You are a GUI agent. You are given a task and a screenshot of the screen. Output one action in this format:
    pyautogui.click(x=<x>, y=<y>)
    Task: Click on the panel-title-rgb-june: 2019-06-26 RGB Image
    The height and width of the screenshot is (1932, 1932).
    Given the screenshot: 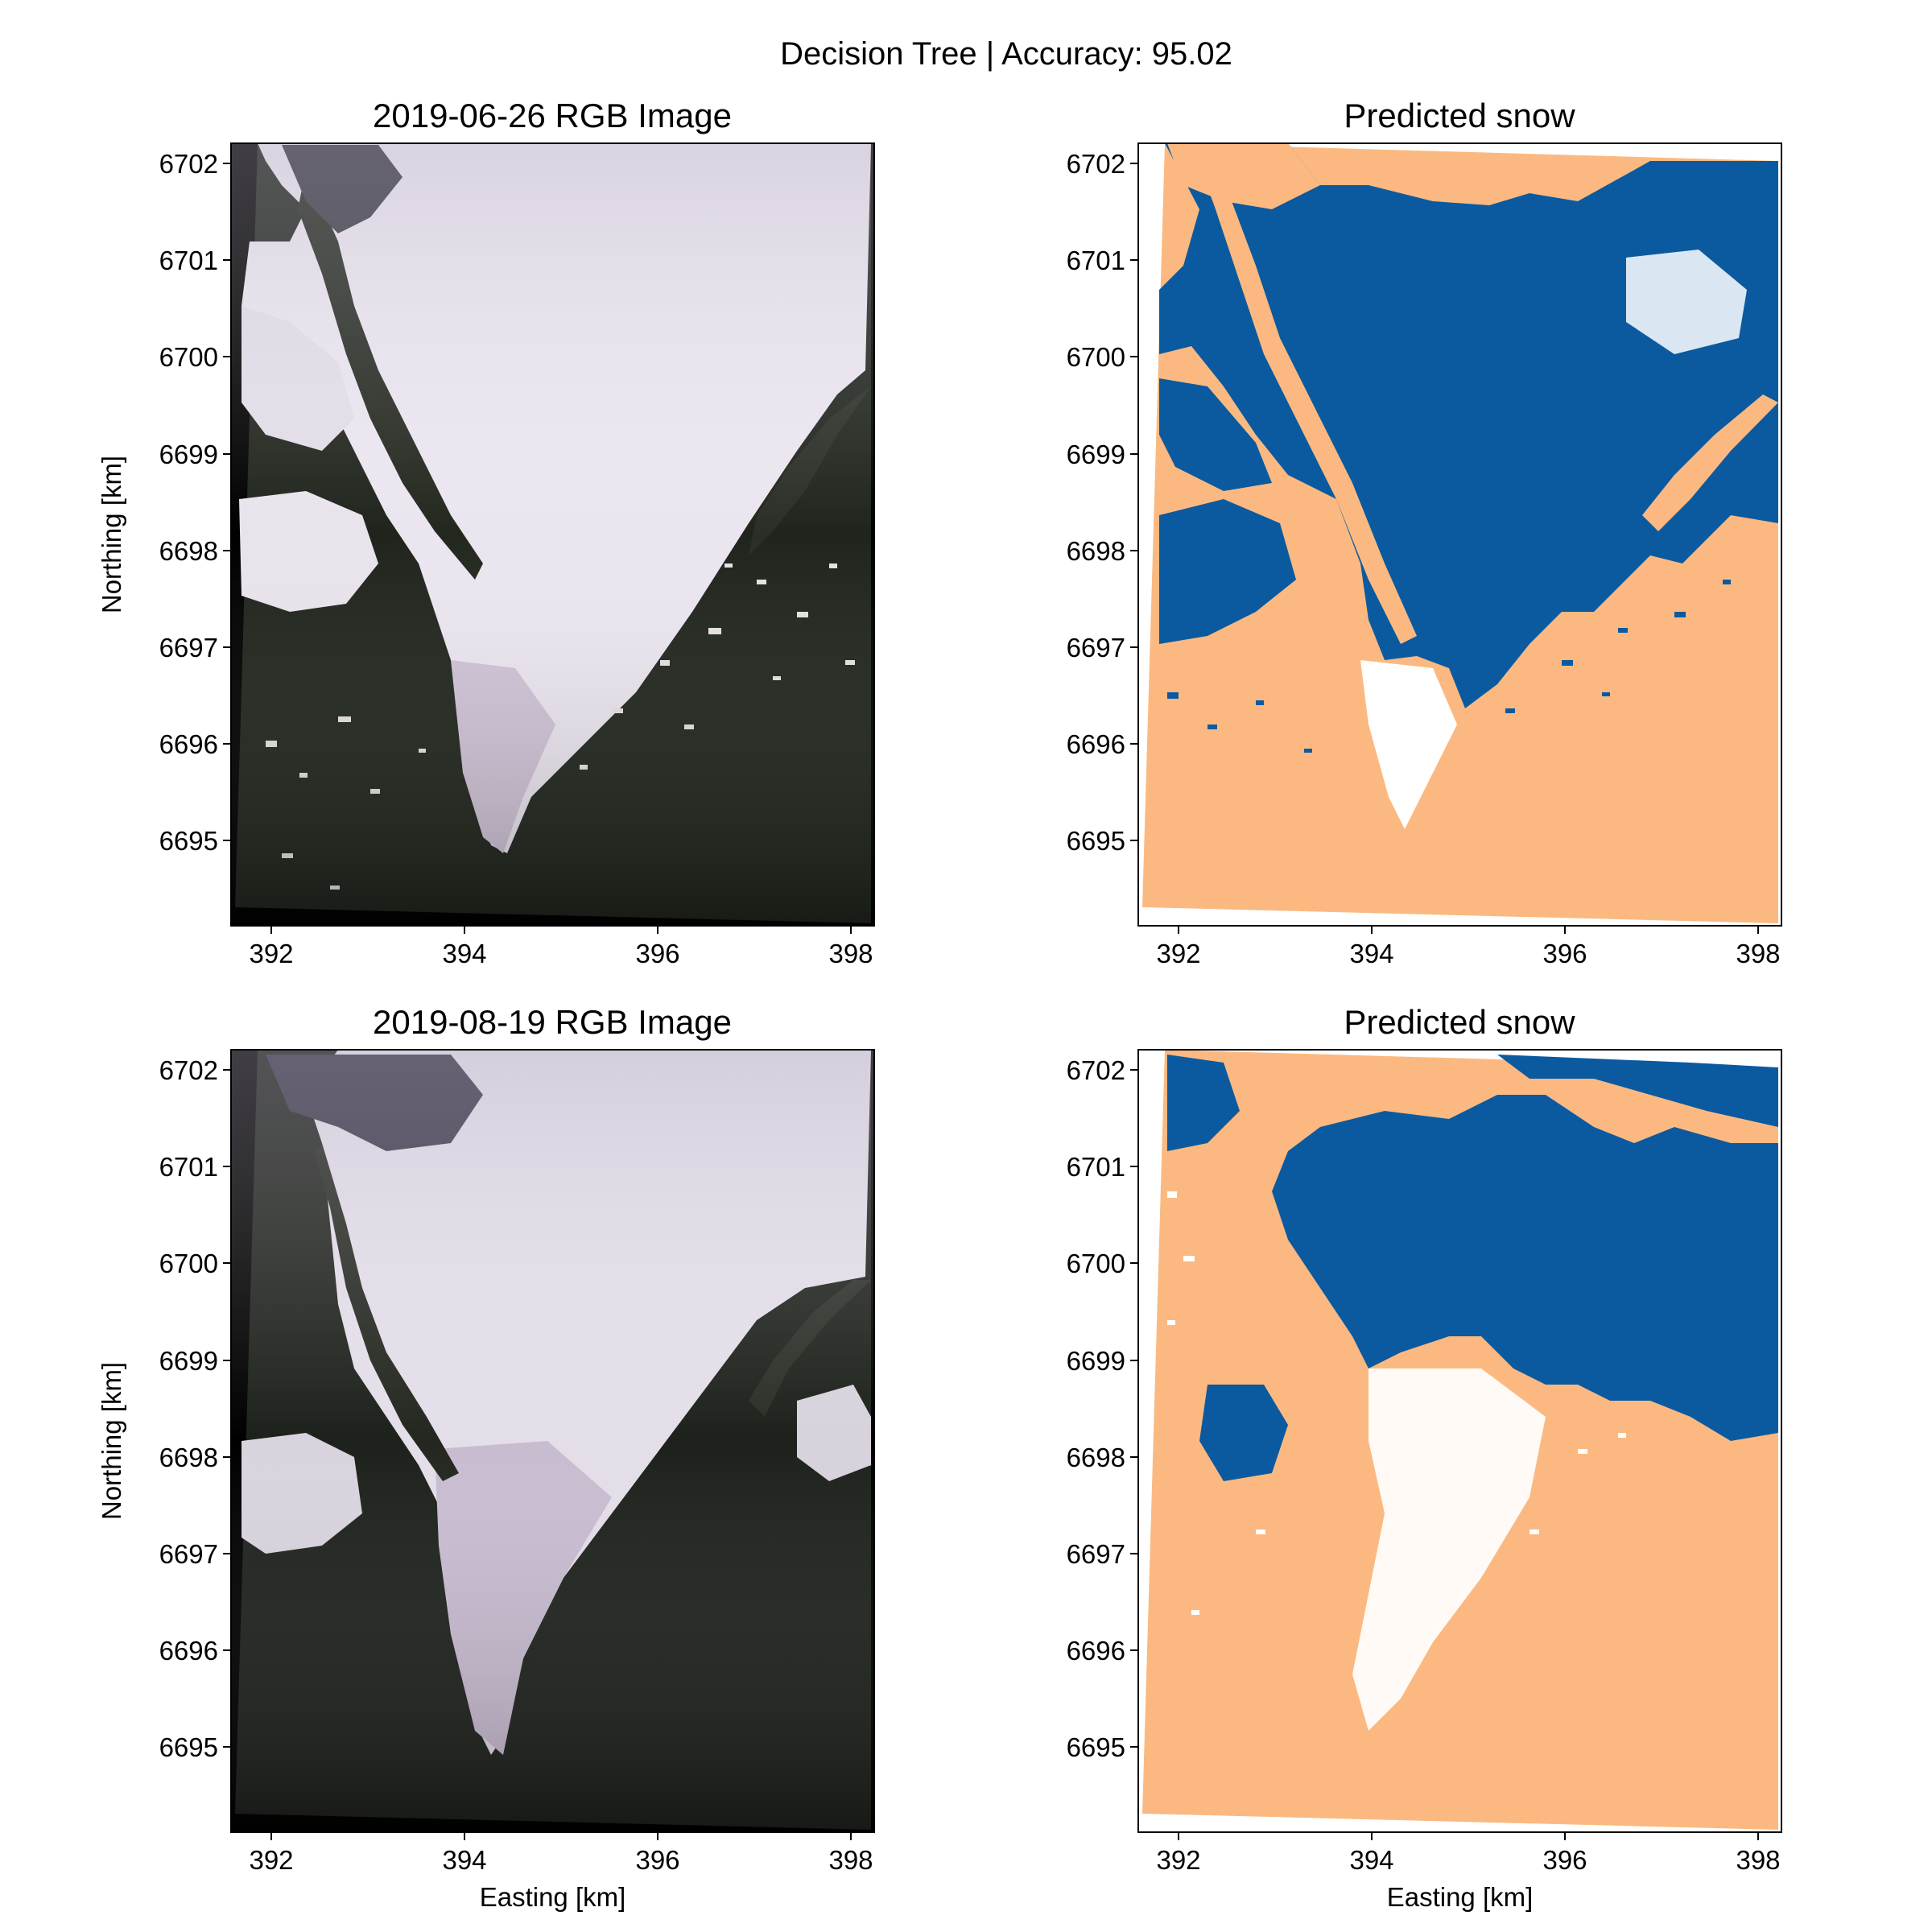 What is the action you would take?
    pyautogui.click(x=552, y=116)
    